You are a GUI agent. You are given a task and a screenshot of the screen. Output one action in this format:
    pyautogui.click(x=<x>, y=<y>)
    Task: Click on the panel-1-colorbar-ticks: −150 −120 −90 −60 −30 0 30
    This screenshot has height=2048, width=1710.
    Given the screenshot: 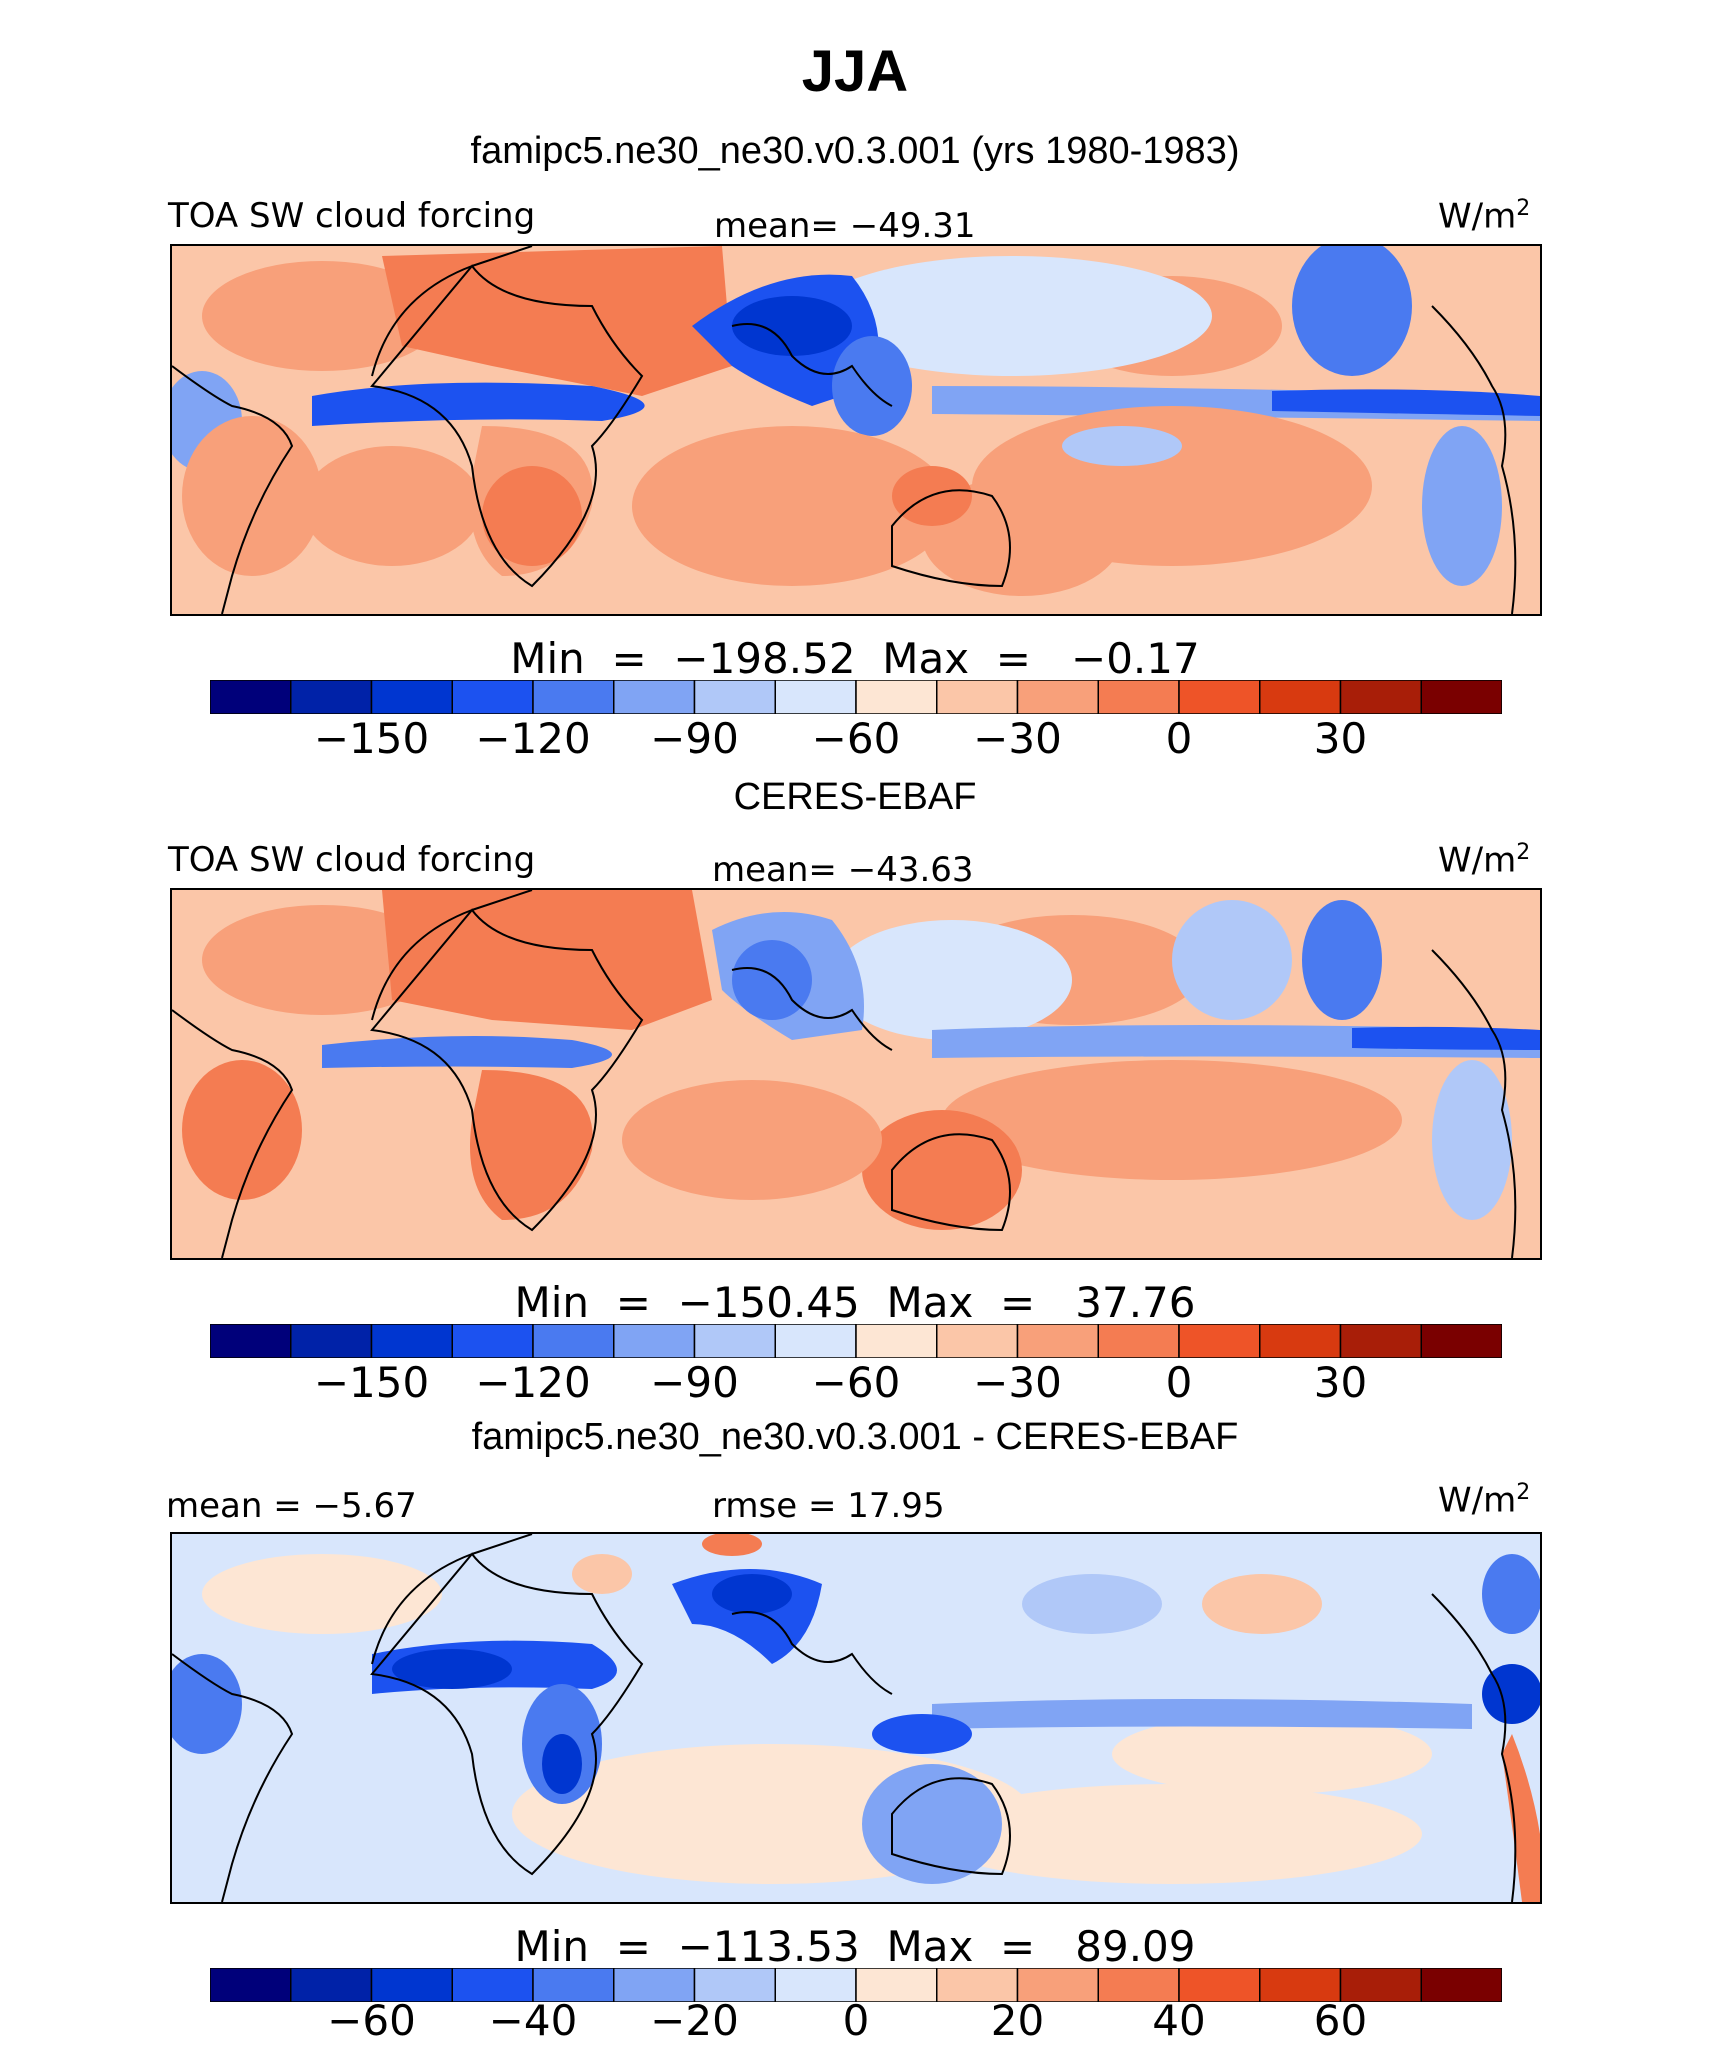 What is the action you would take?
    pyautogui.click(x=855, y=739)
    